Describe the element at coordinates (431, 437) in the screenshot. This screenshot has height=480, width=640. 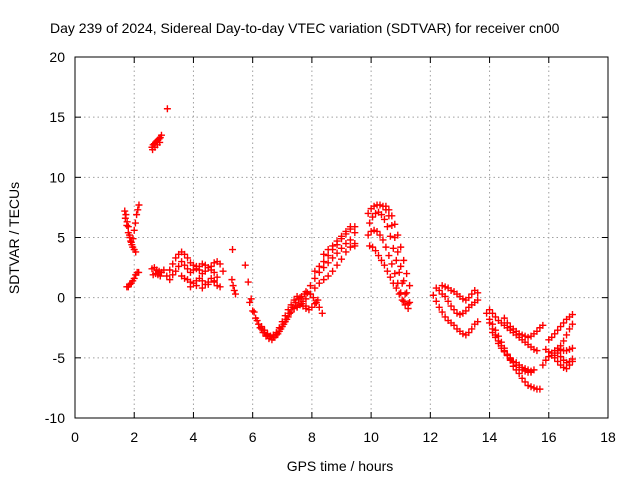
I see `x-tick-label: 12` at that location.